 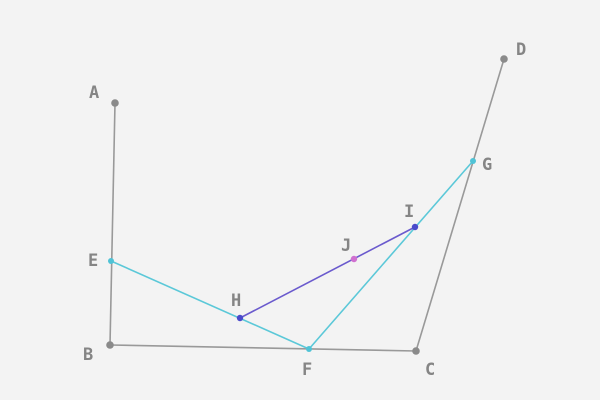 I want to click on point-d, so click(x=504, y=59).